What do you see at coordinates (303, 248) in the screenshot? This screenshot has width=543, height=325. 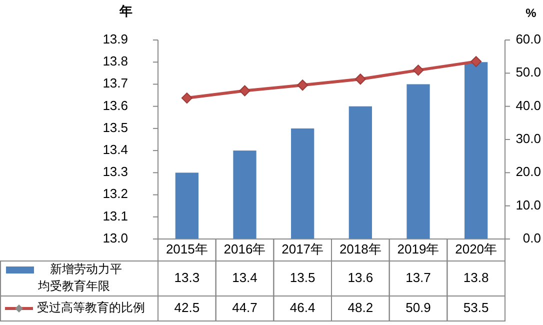 I see `x-tick-label: 2017年` at bounding box center [303, 248].